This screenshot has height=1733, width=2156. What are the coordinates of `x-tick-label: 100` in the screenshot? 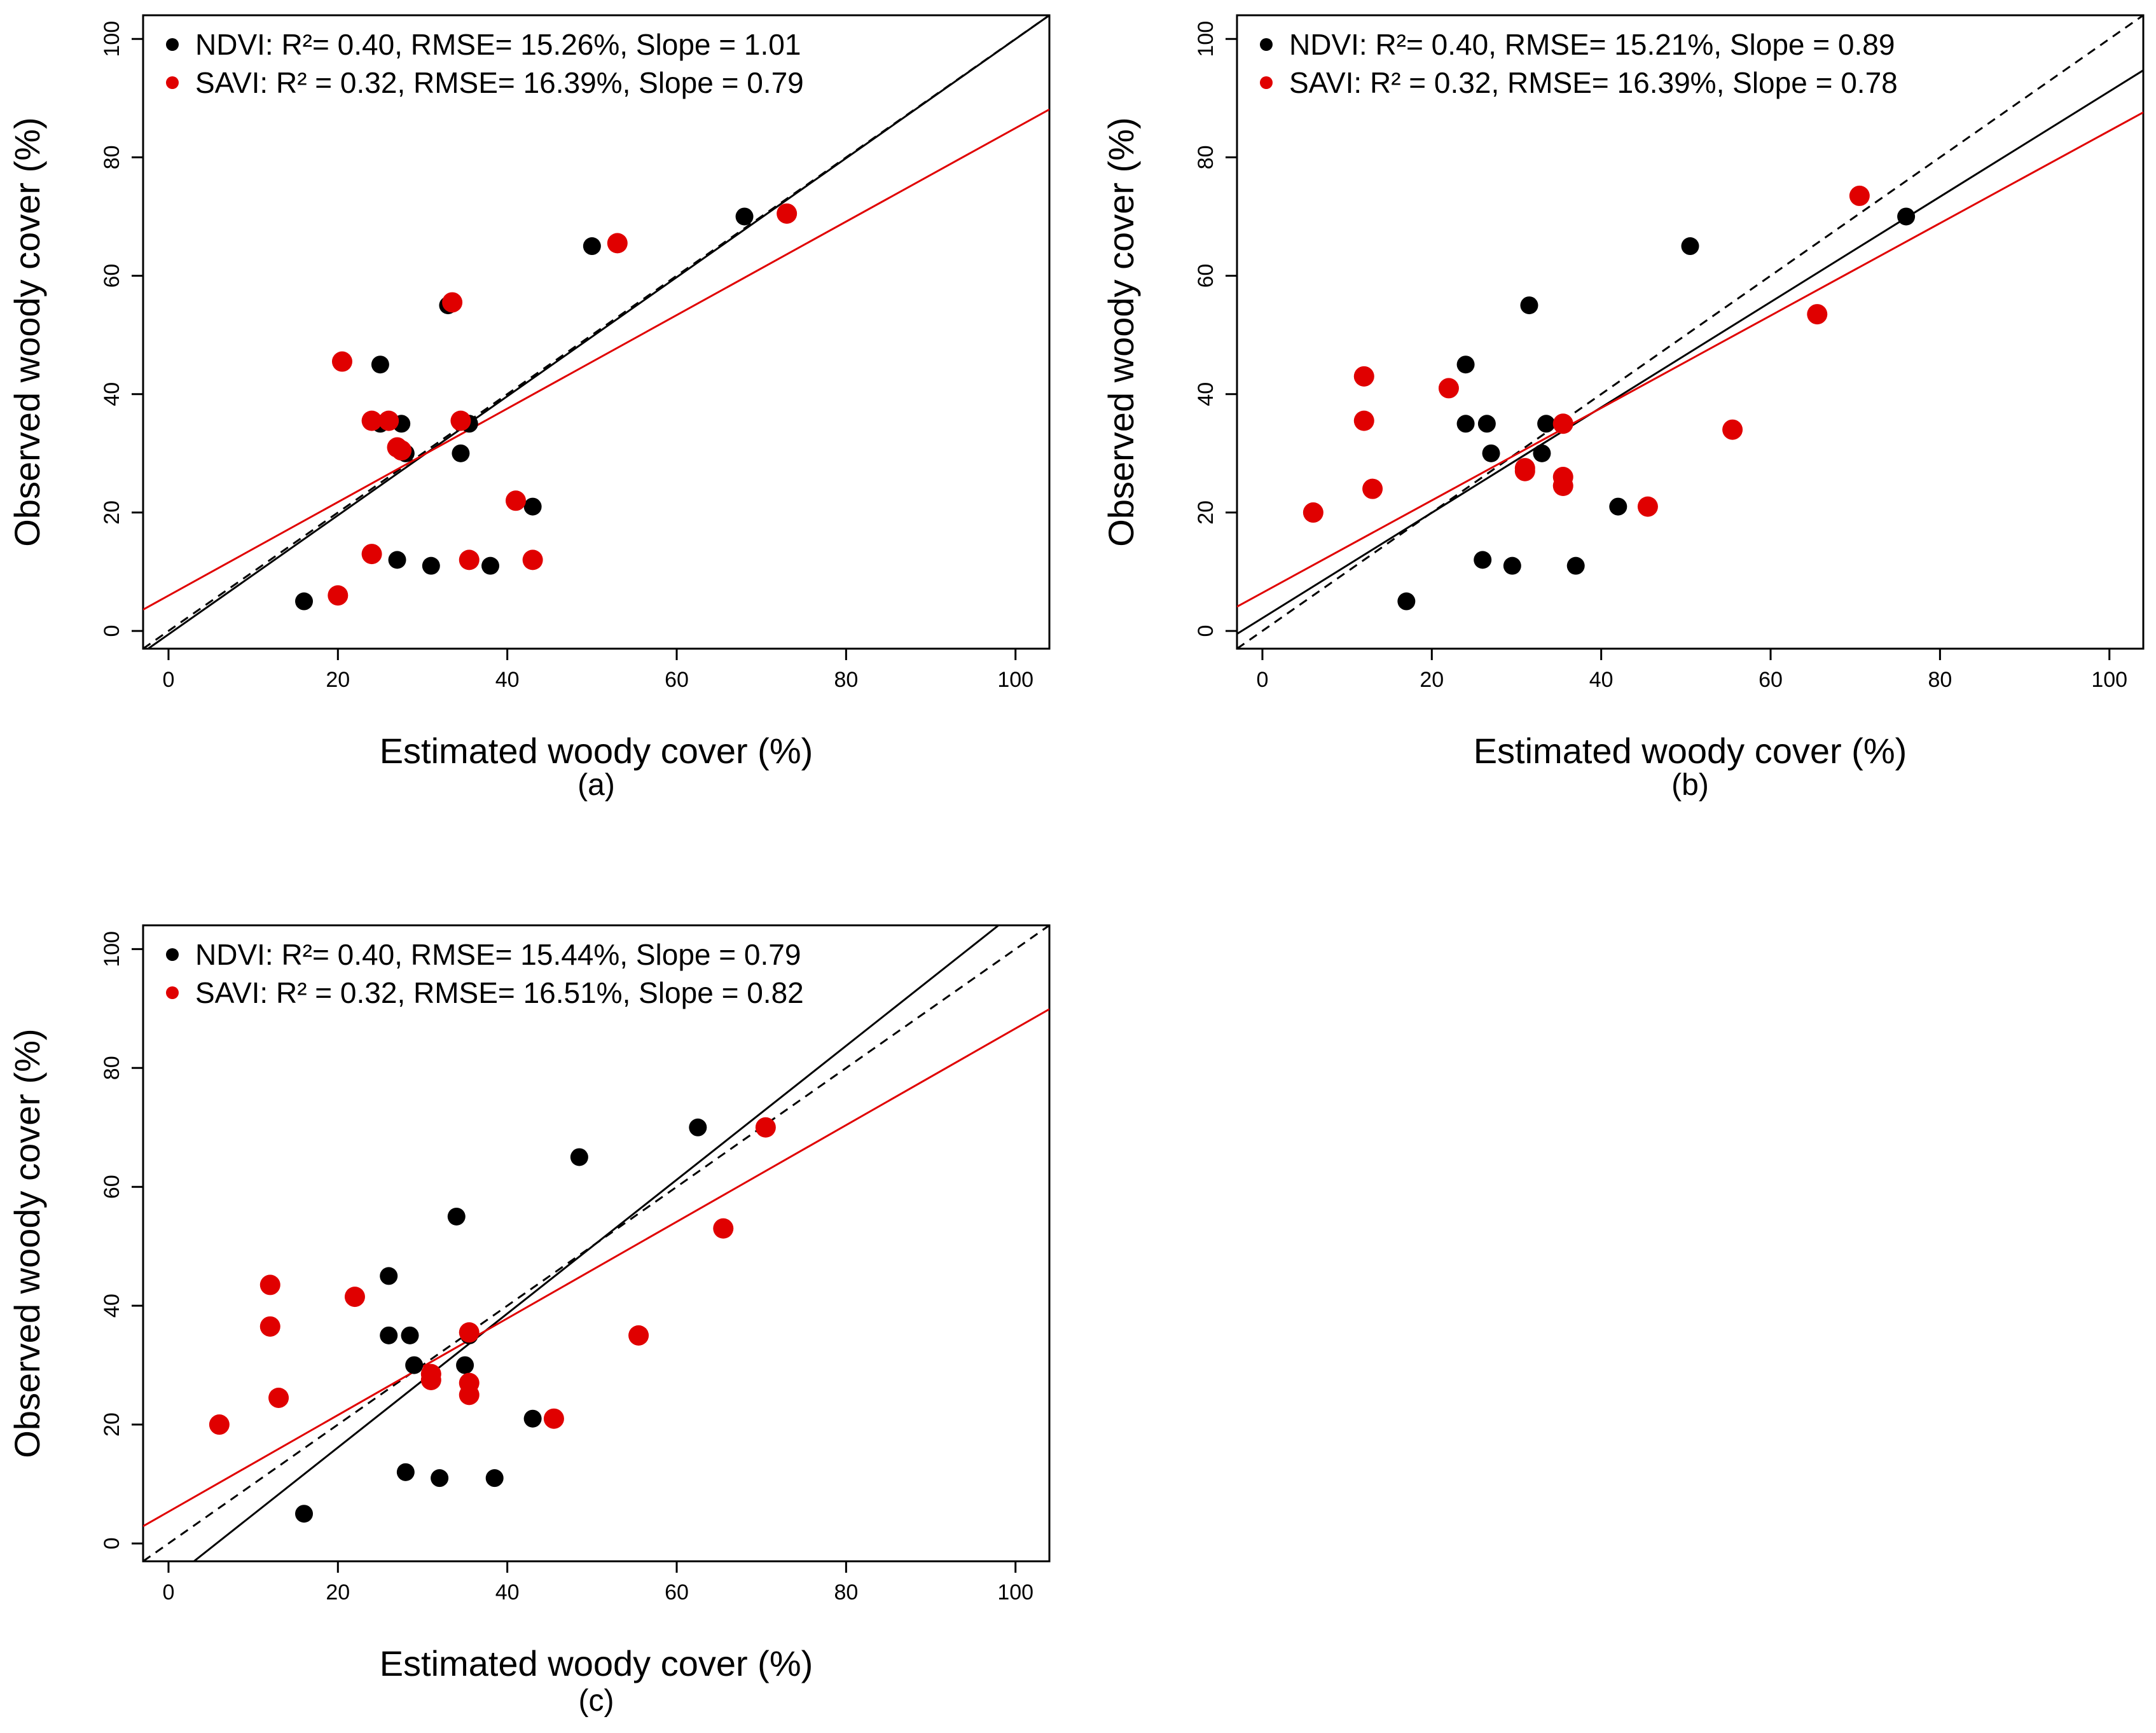 It's located at (1015, 680).